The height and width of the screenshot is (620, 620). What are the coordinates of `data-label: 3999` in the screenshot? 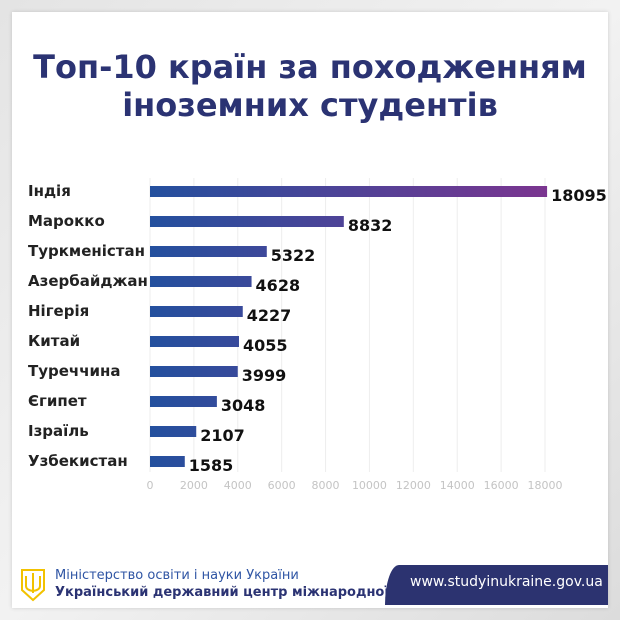 It's located at (264, 375).